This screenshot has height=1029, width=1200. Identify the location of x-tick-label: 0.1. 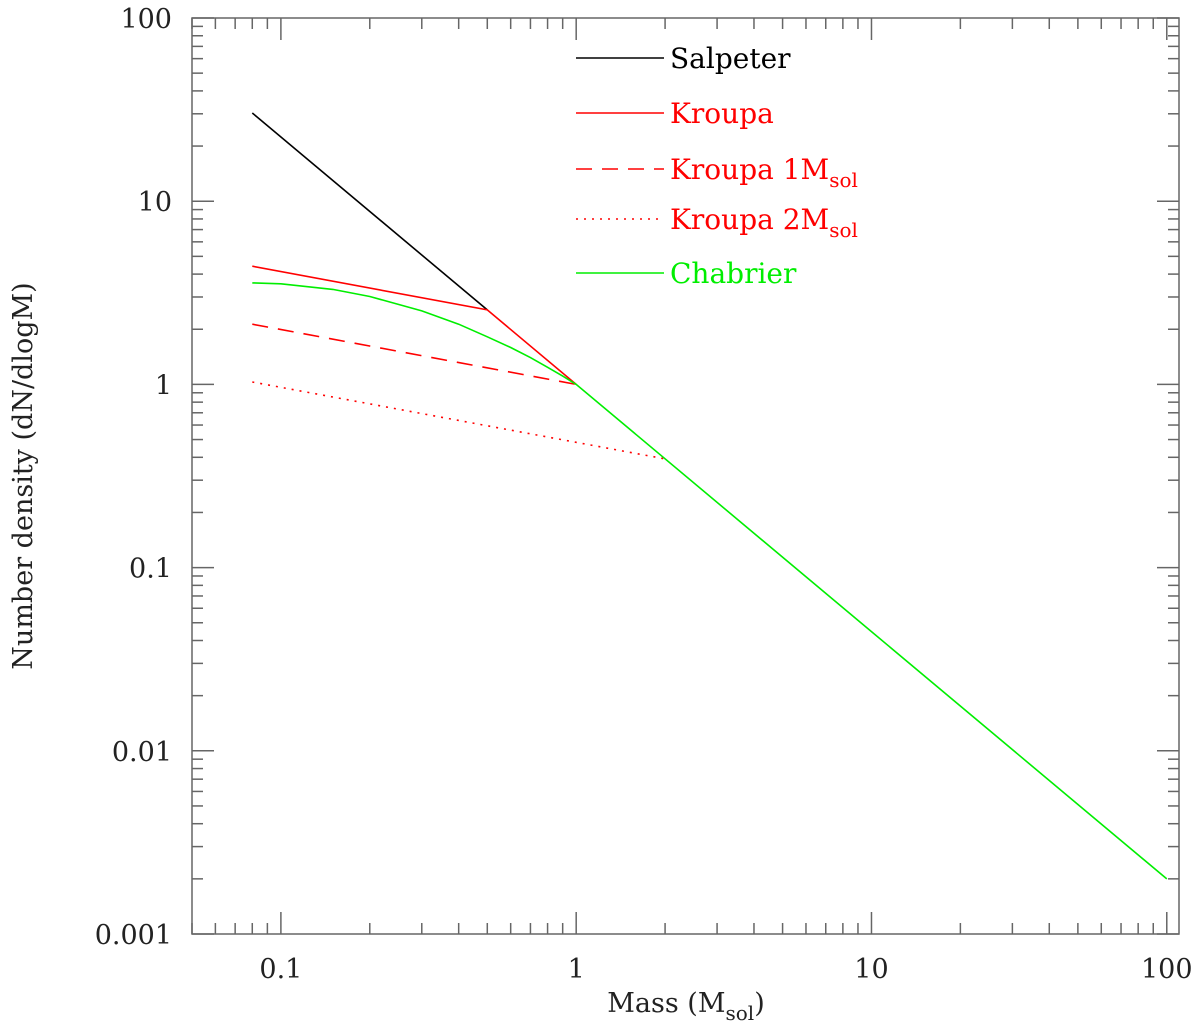
(280, 969).